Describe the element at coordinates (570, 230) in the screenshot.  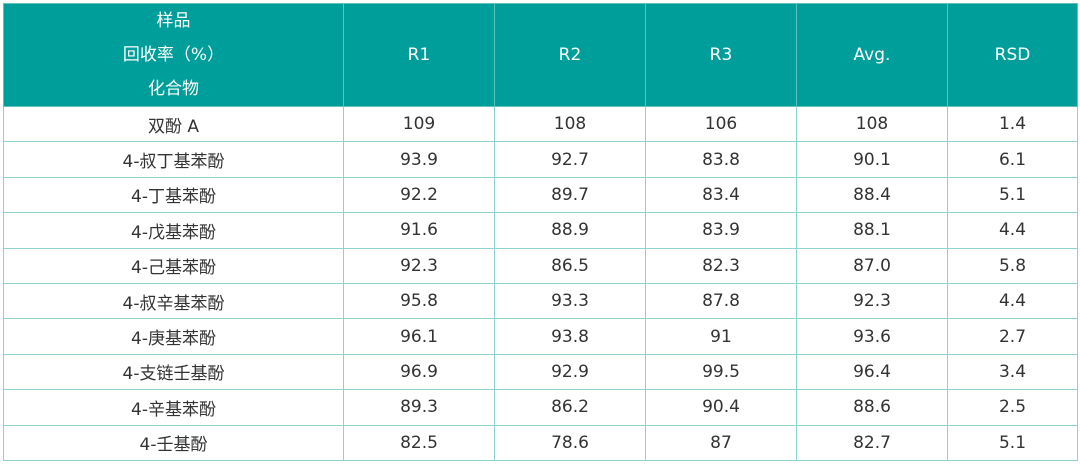
I see `value-cell: 88.9` at that location.